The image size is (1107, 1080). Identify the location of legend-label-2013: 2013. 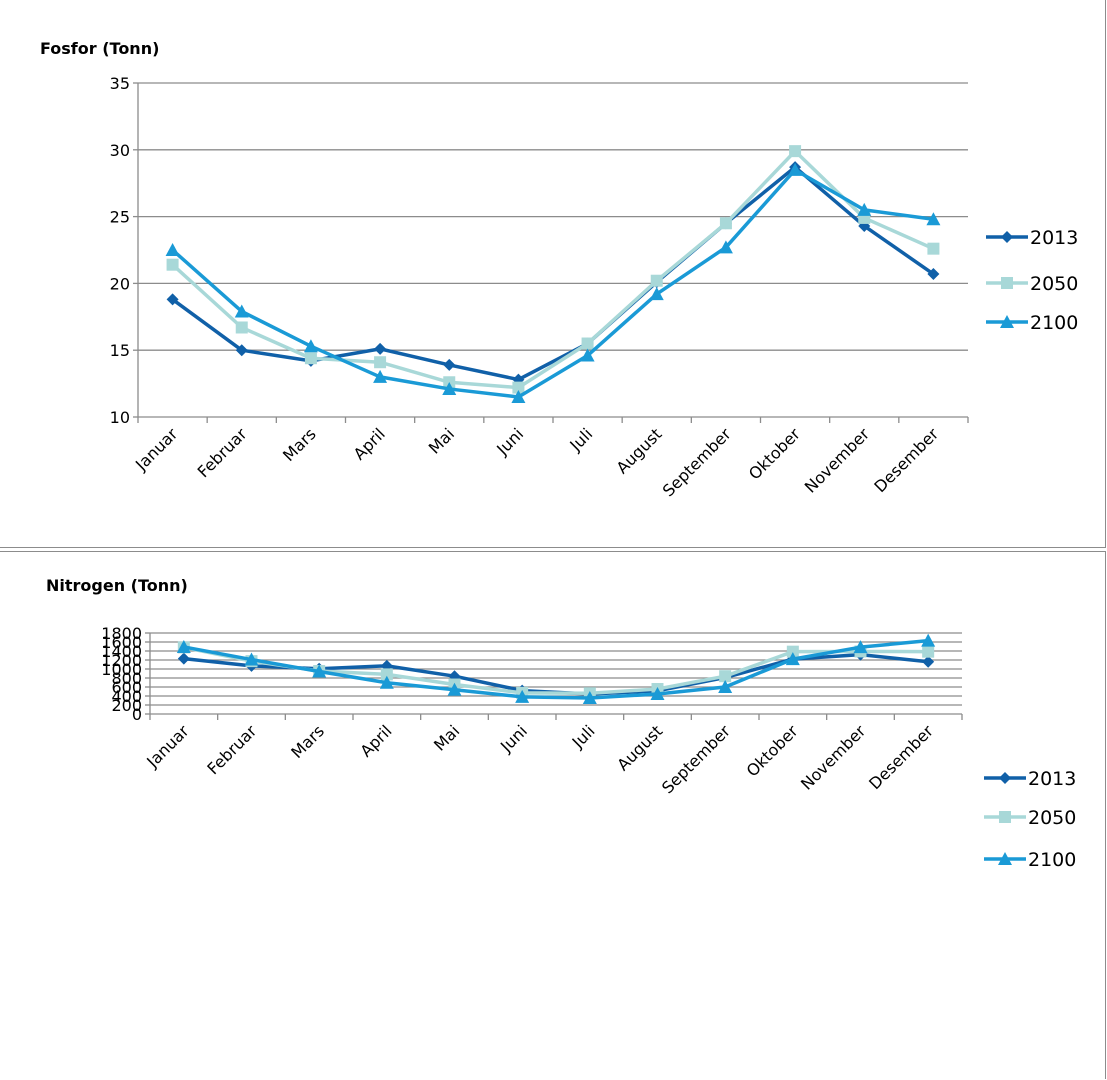
(1052, 779).